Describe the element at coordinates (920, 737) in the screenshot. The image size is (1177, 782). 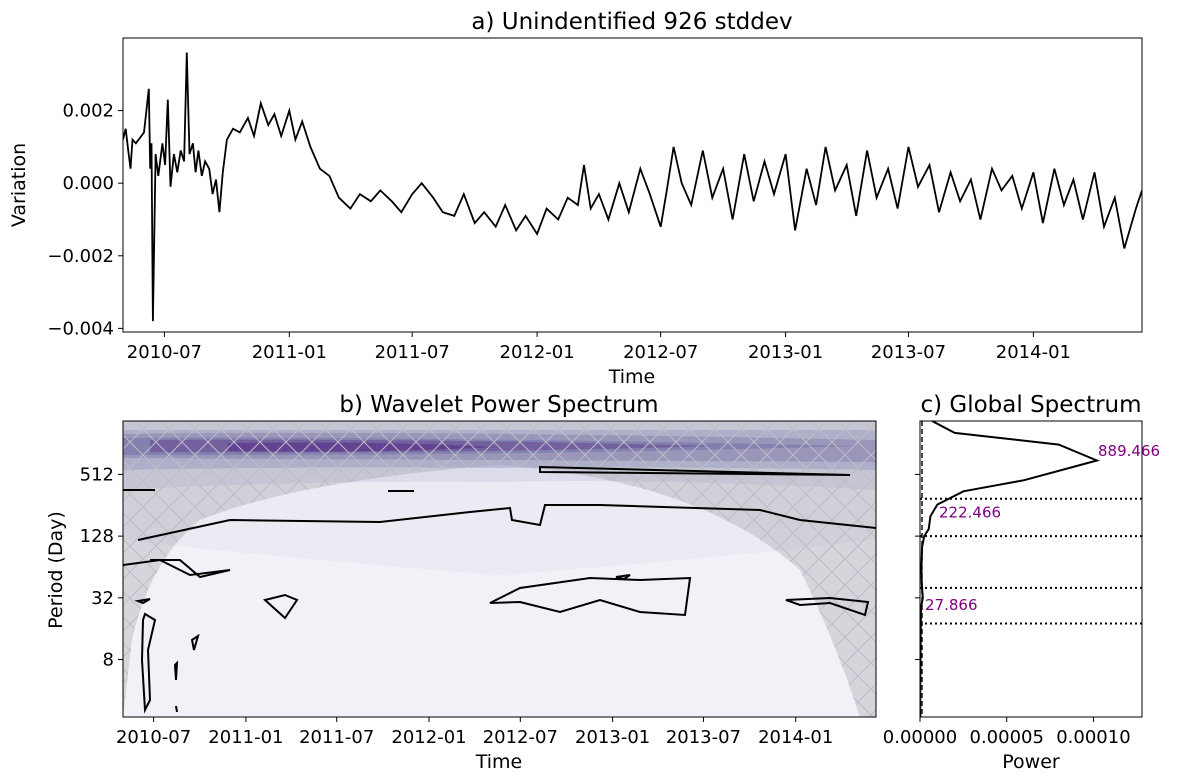
I see `x-tick-label: 0.00000` at that location.